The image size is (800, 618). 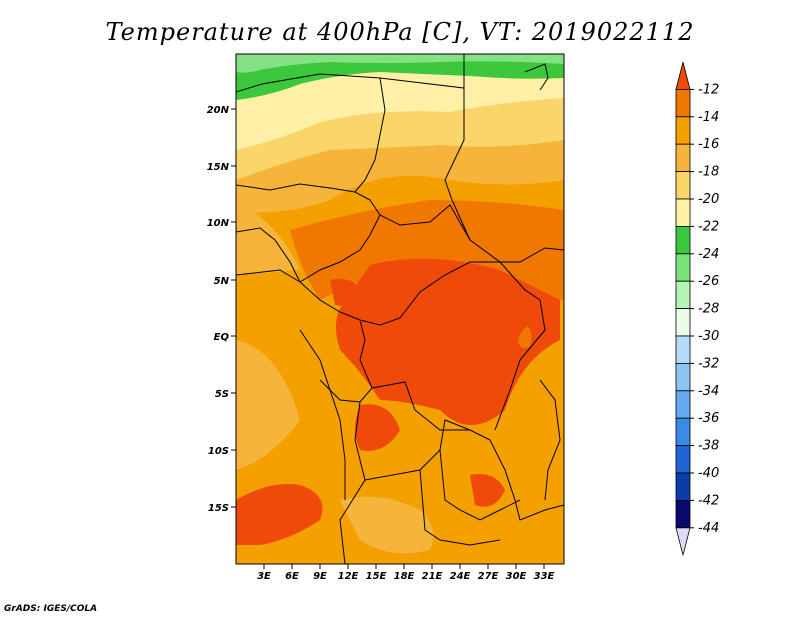 I want to click on colorbar-label: -34, so click(x=708, y=391).